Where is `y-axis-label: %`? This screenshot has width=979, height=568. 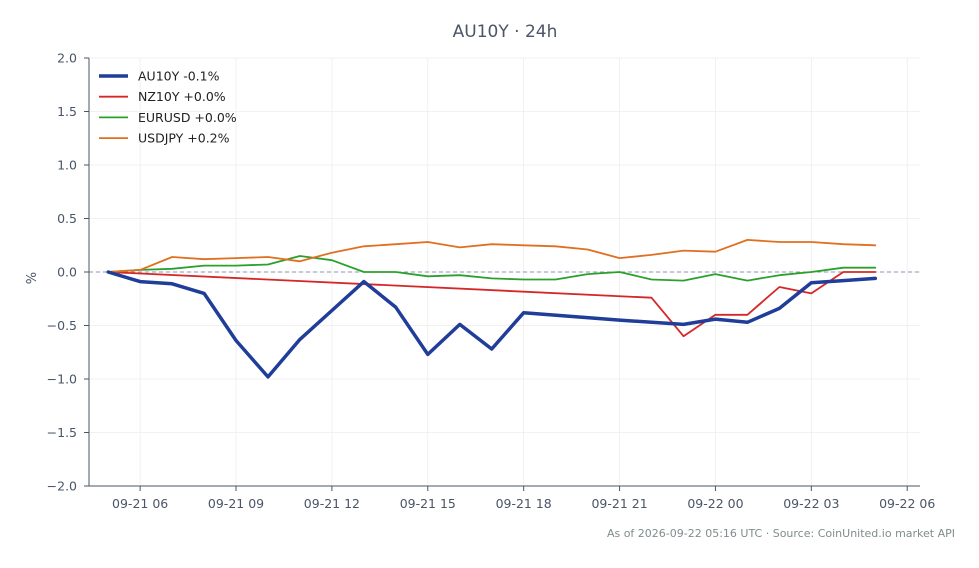 y-axis-label: % is located at coordinates (32, 278).